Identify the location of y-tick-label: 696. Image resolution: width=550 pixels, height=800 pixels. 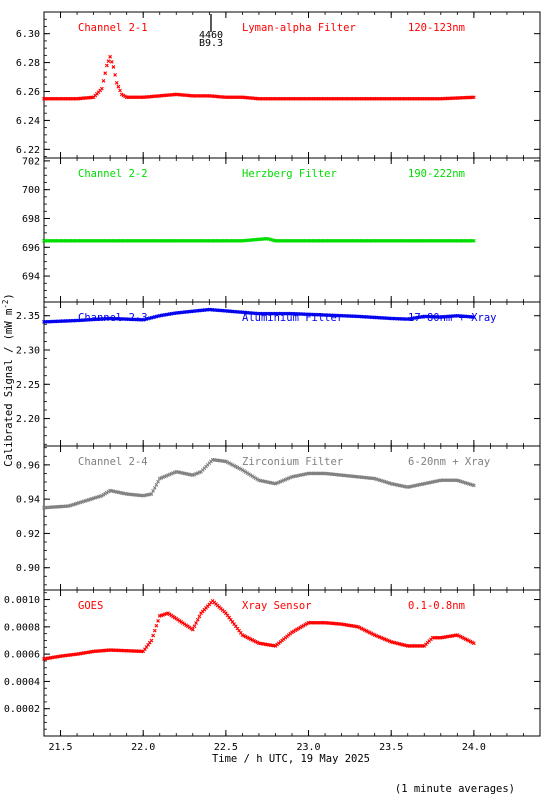
(31, 248).